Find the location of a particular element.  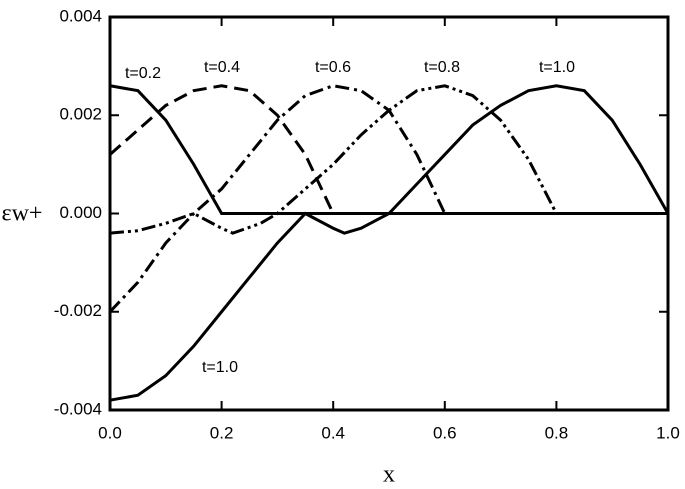

annotation: t=0.6 is located at coordinates (333, 67).